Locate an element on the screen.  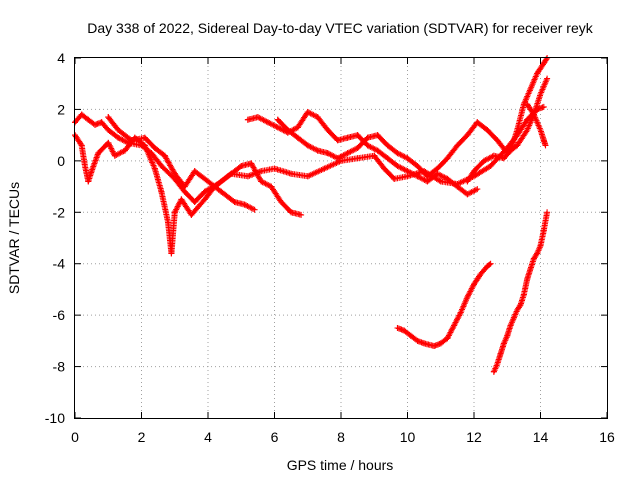
x-tick-label: 4 is located at coordinates (208, 437).